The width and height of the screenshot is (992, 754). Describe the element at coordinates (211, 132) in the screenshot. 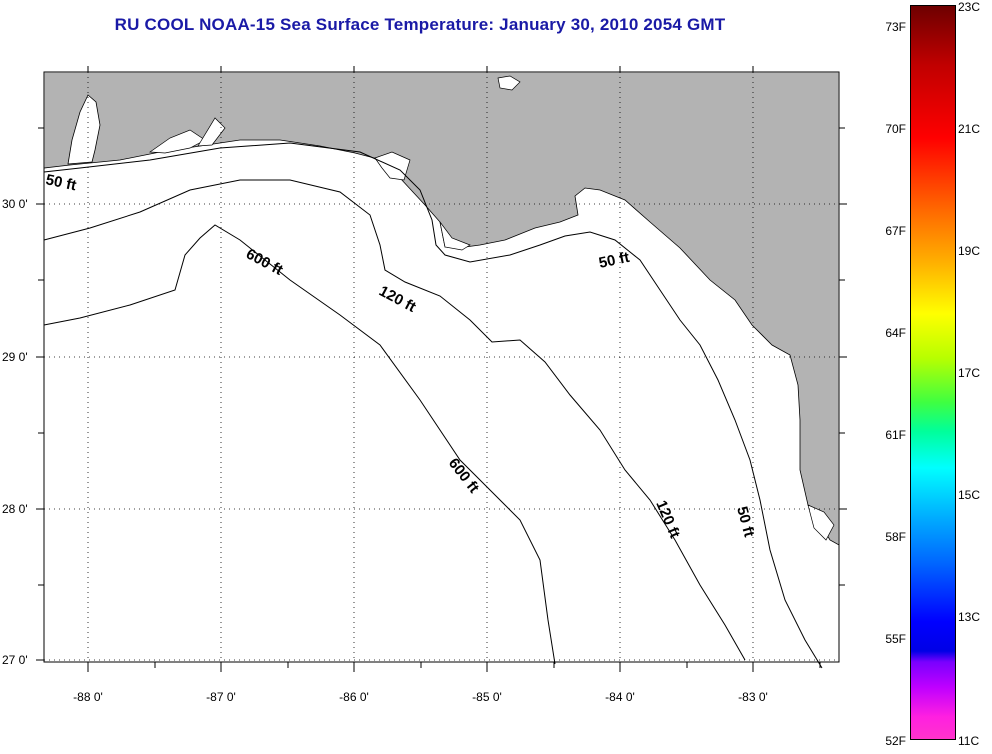

I see `choctaw-bay` at that location.